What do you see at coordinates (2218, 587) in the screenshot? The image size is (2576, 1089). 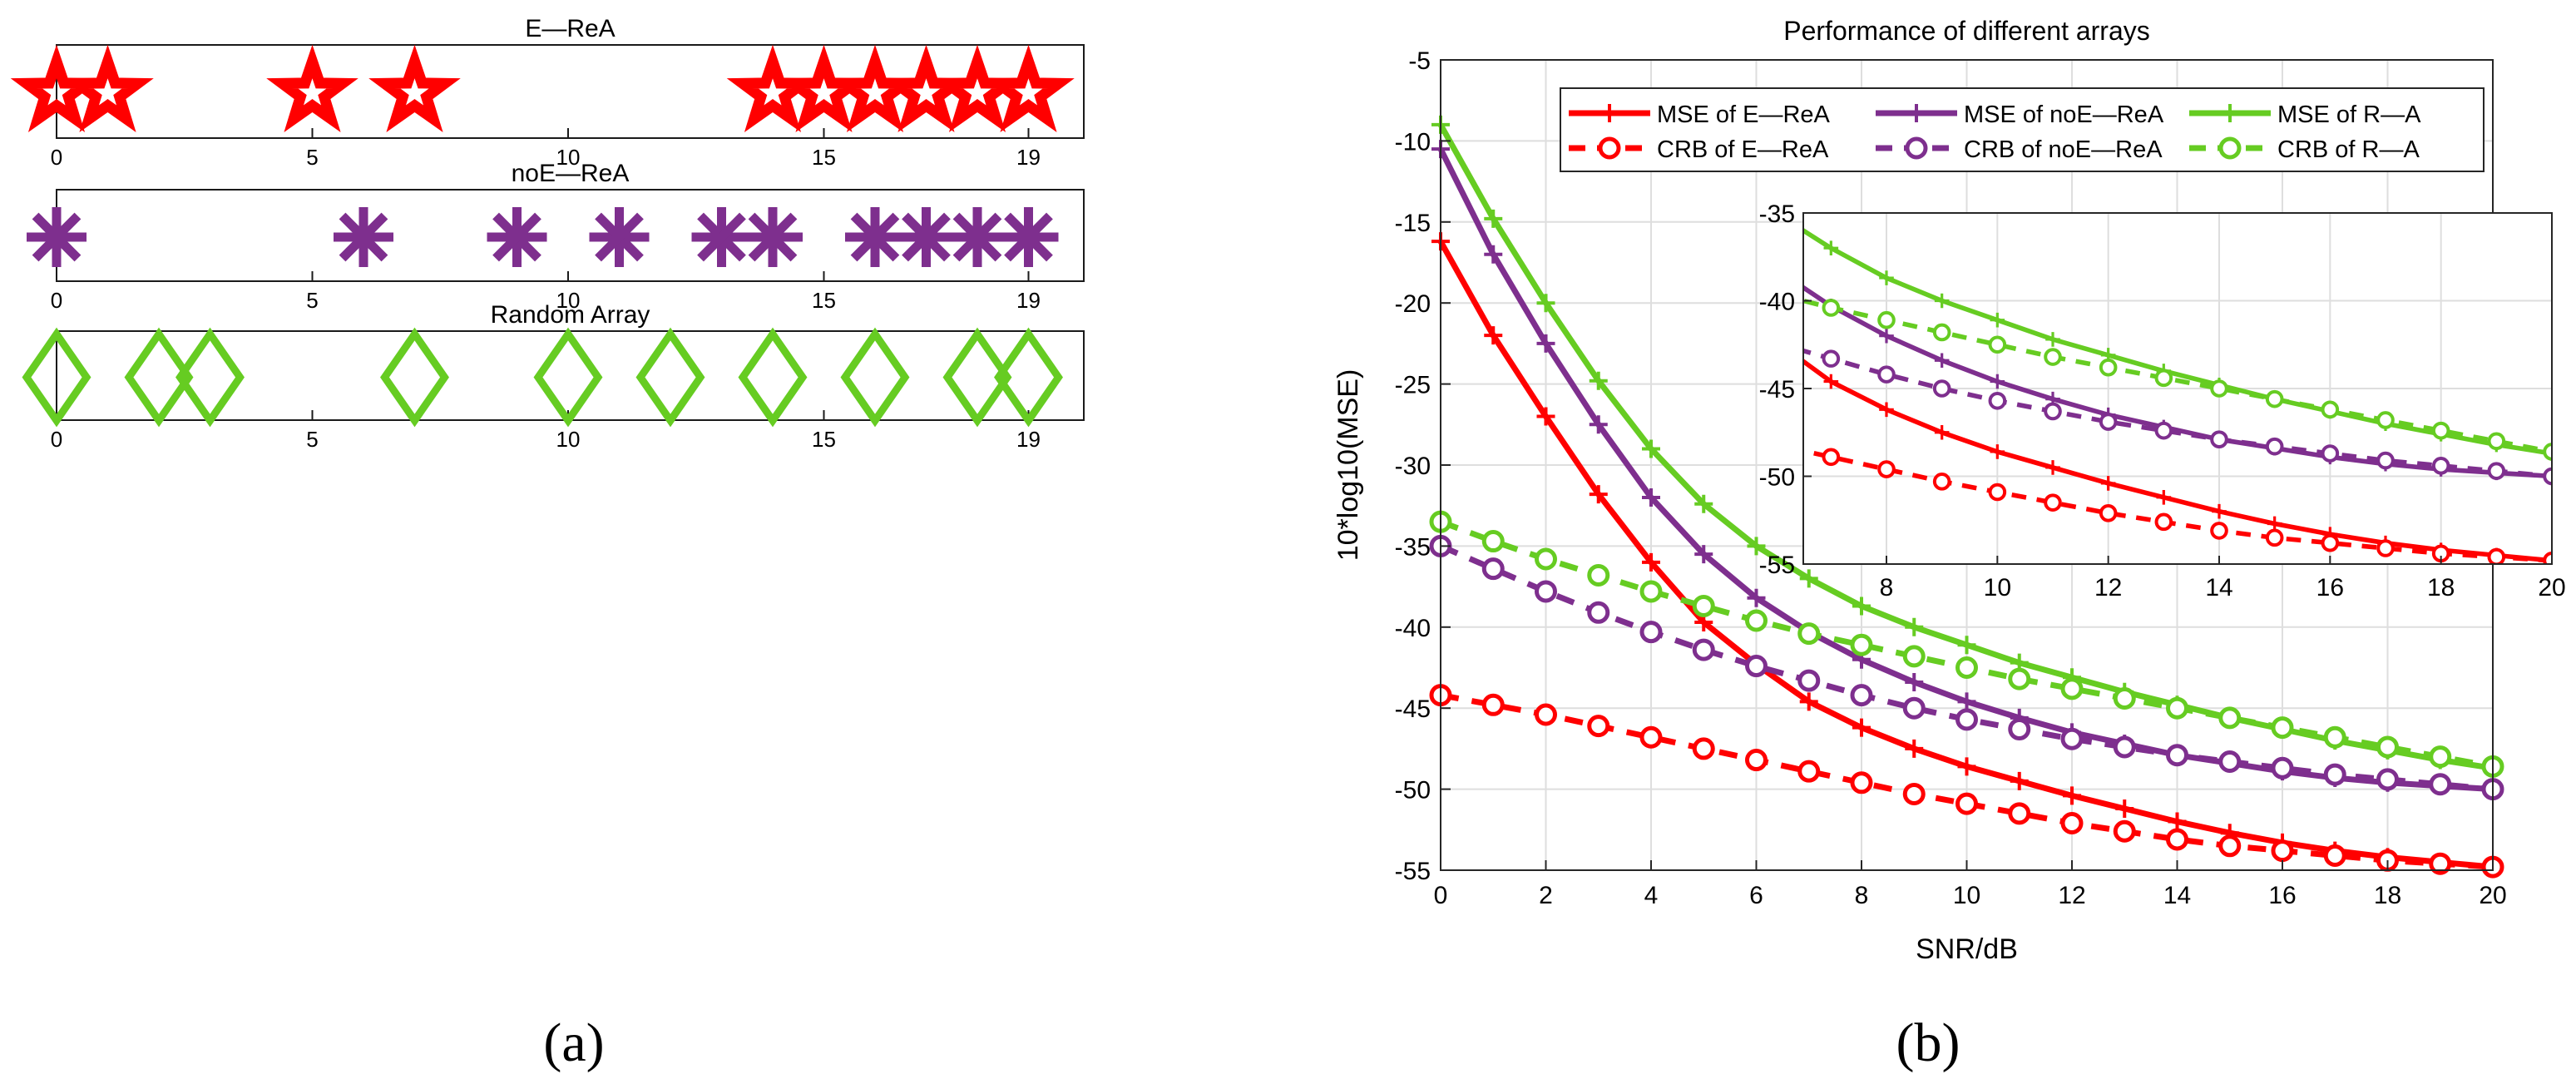 I see `inset-x-tick-label: 14` at bounding box center [2218, 587].